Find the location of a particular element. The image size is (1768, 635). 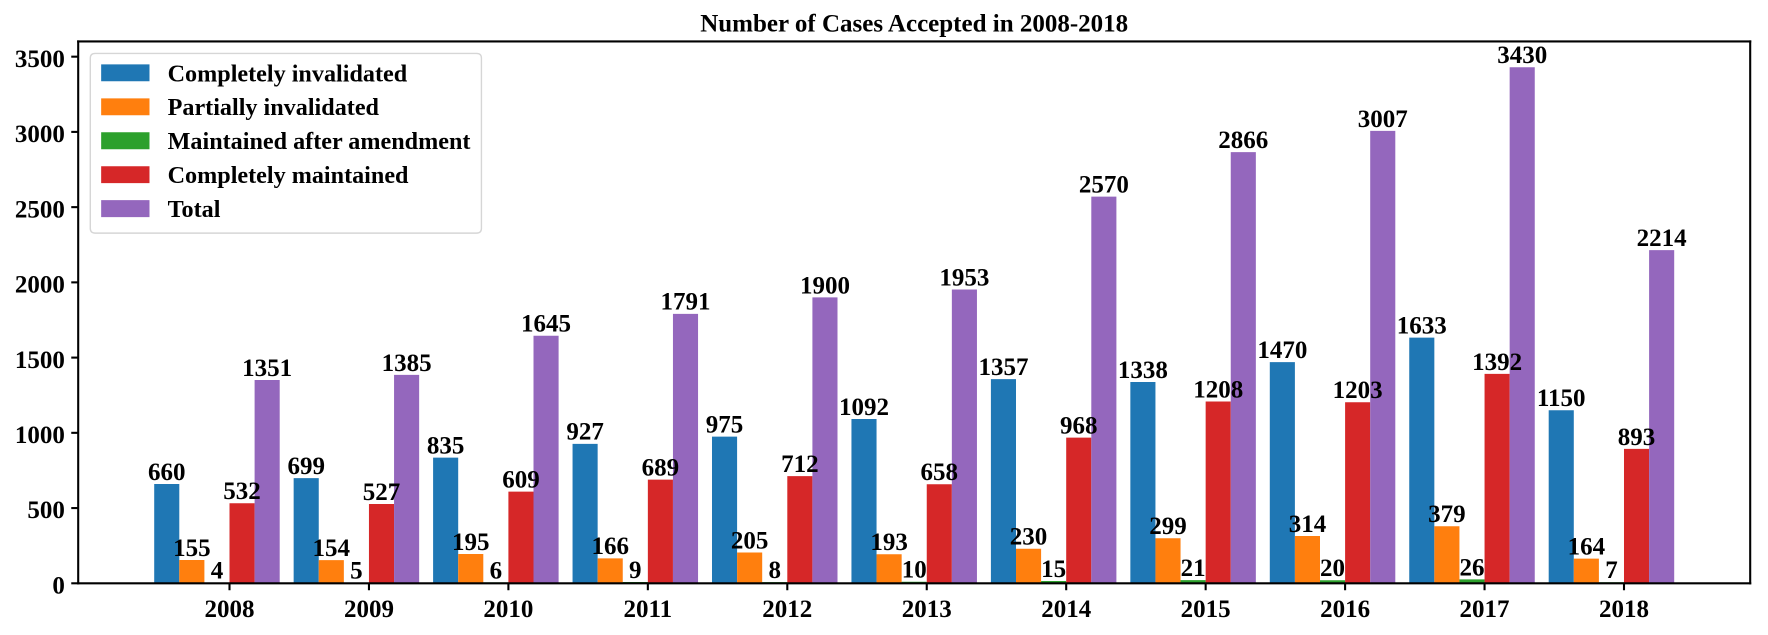

svg-text: 893 is located at coordinates (1637, 437).